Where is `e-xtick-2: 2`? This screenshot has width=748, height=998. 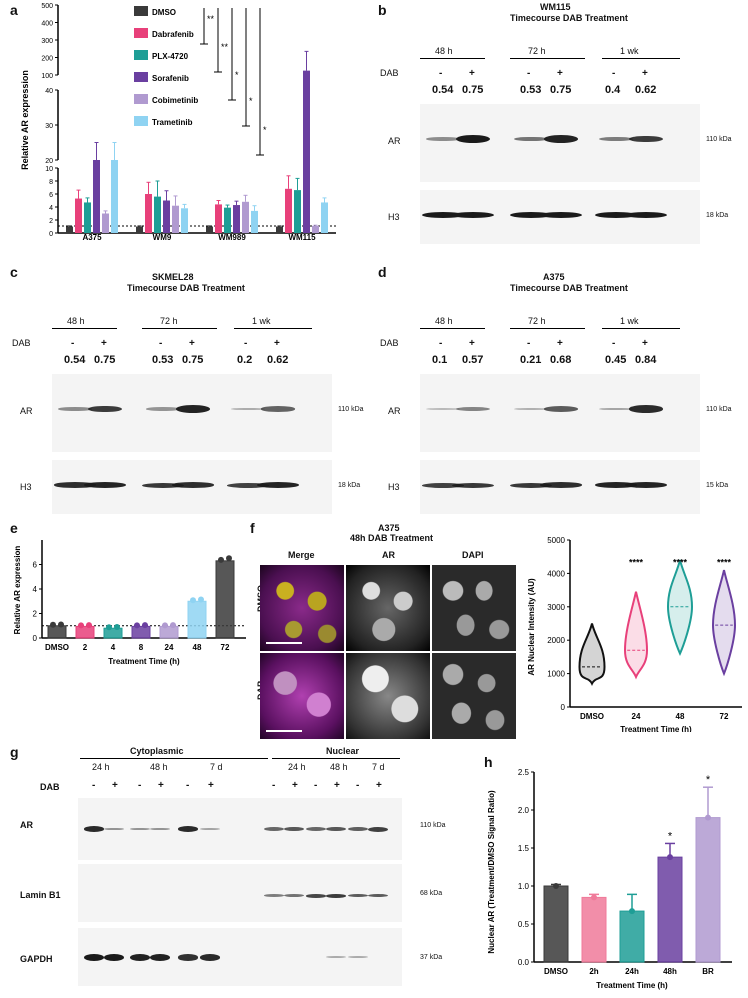
e-xtick-2: 2 is located at coordinates (85, 647).